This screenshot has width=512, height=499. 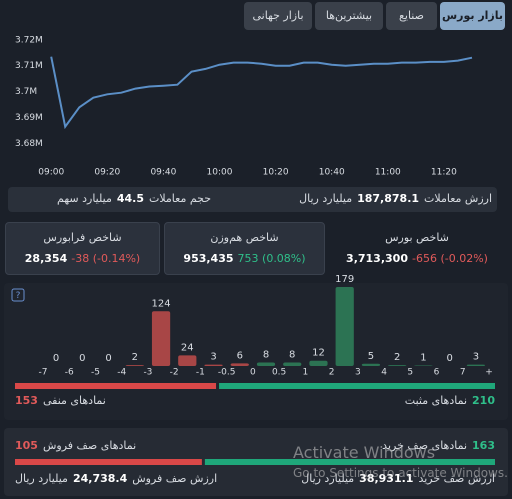 I want to click on tab: بازار جهانی, so click(x=278, y=16).